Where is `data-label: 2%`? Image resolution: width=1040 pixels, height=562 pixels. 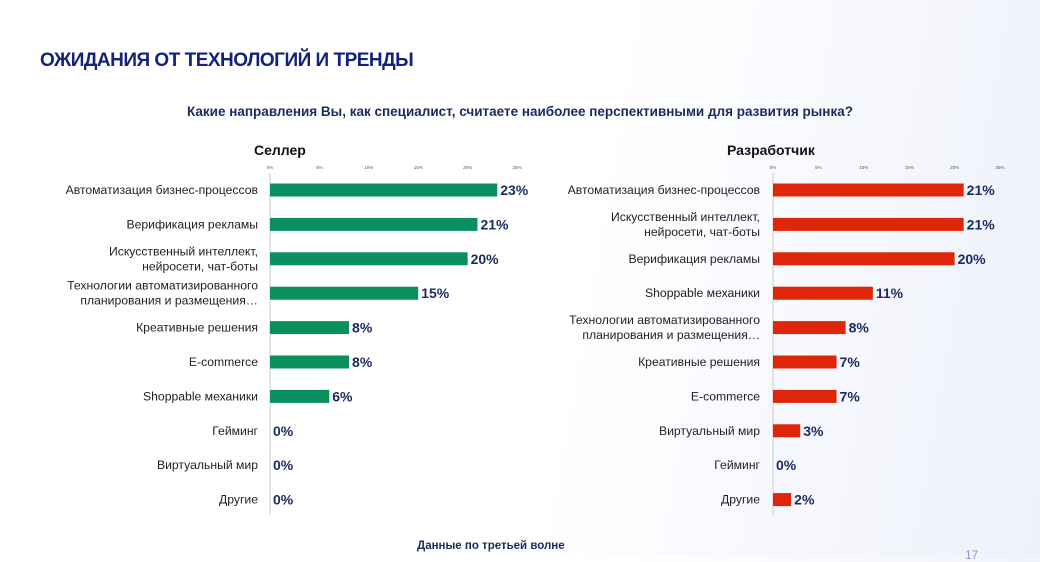 data-label: 2% is located at coordinates (804, 500).